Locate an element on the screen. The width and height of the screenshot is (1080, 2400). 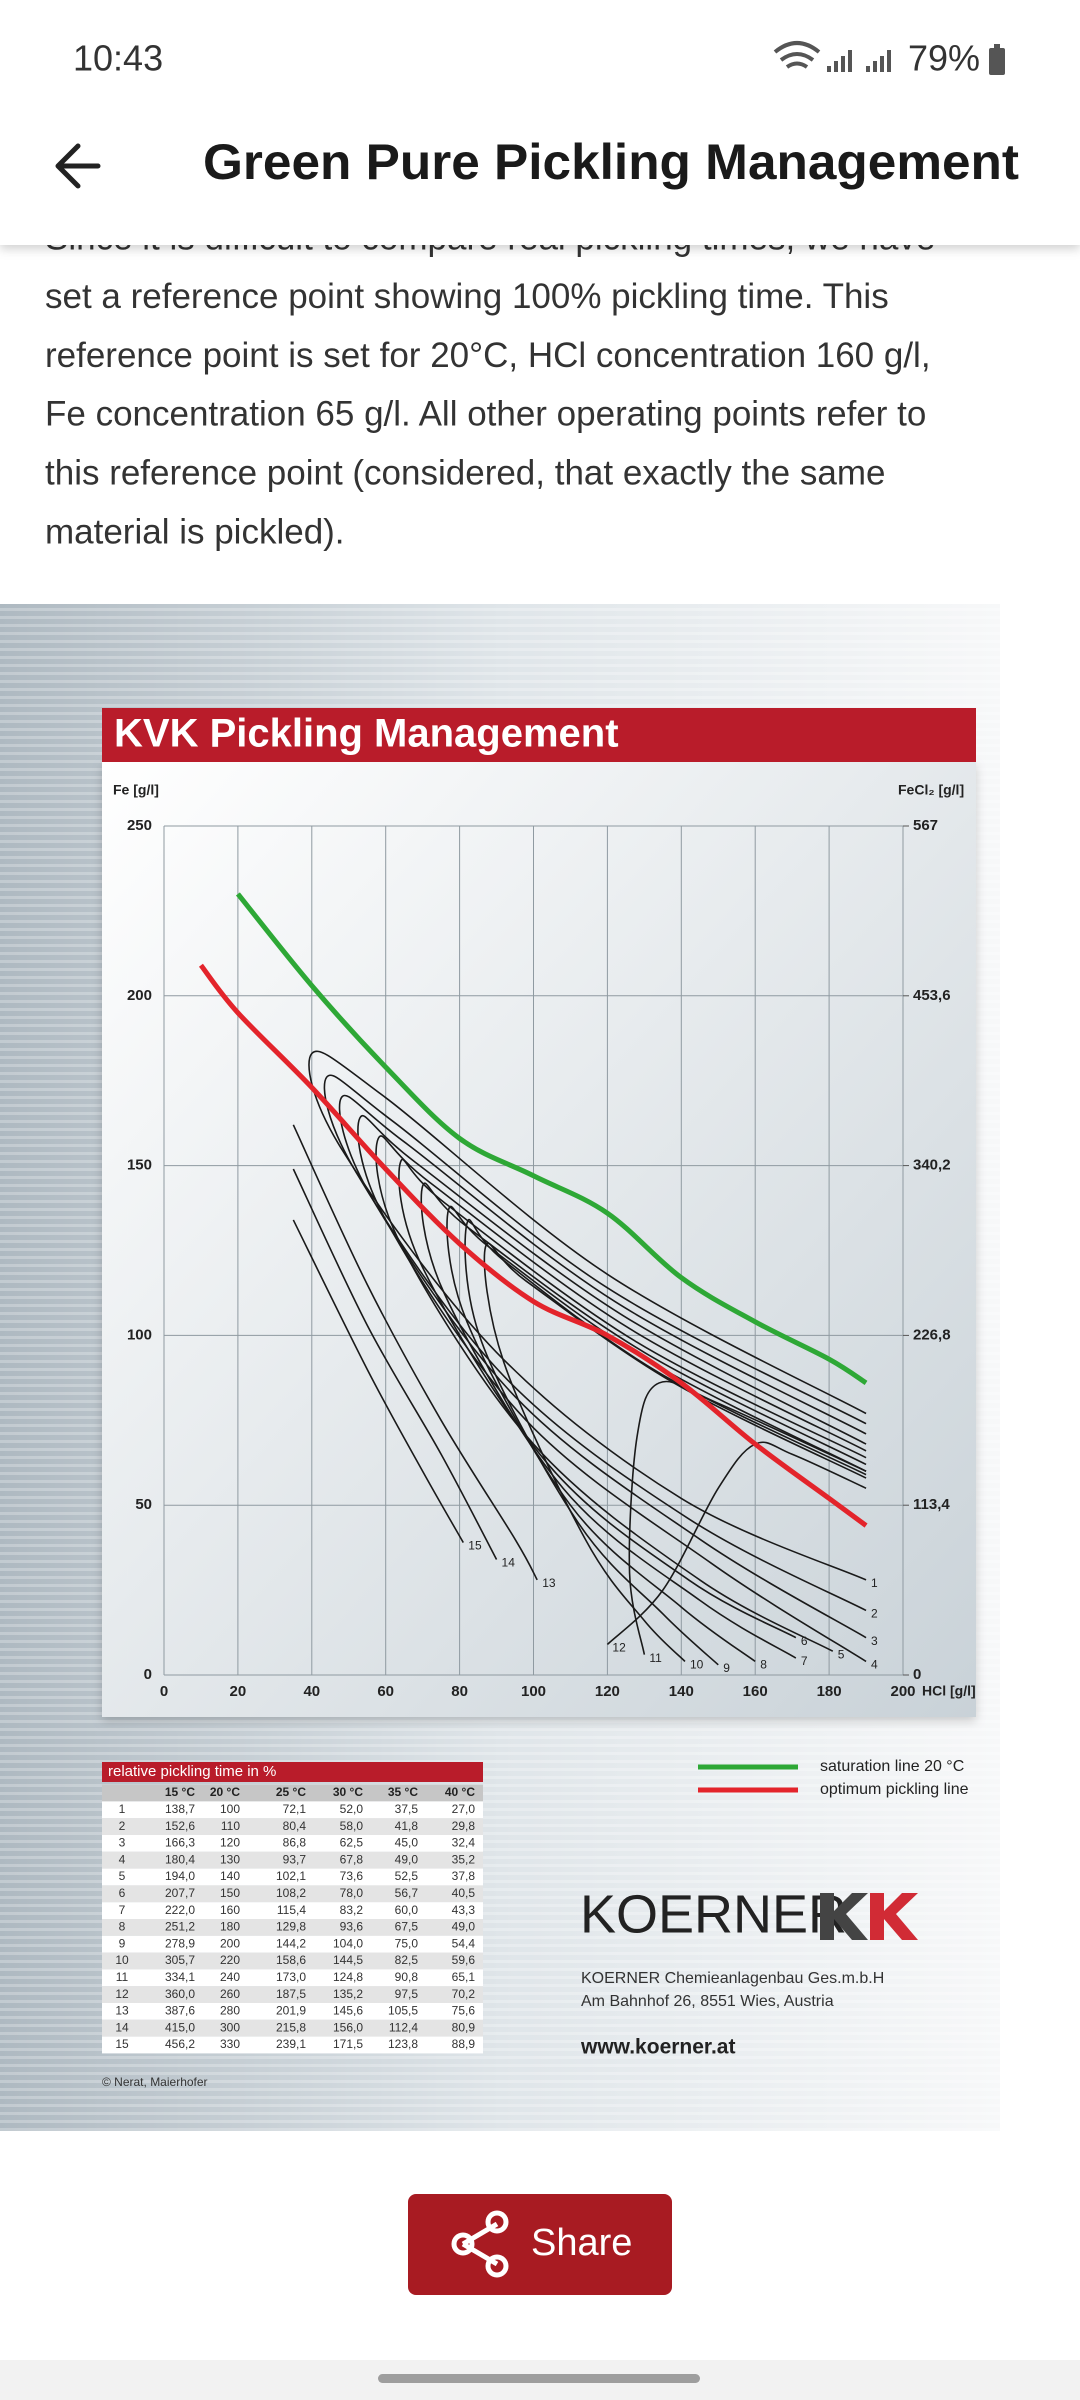
y-tick-label: 0 is located at coordinates (148, 1674).